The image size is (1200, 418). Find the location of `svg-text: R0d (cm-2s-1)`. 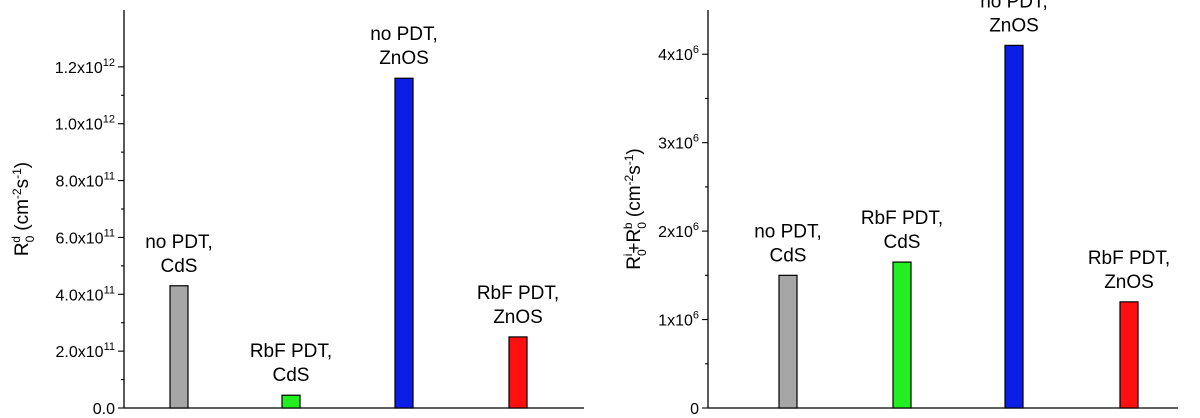

svg-text: R0d (cm-2s-1) is located at coordinates (23, 209).